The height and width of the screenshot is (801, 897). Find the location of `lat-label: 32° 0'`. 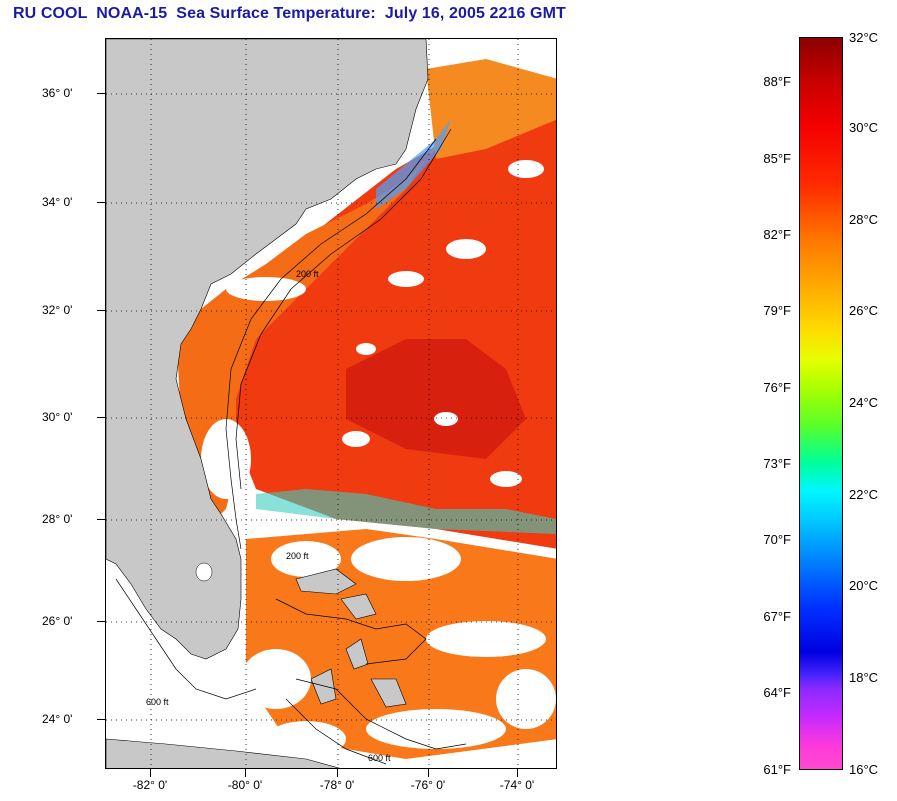

lat-label: 32° 0' is located at coordinates (57, 310).